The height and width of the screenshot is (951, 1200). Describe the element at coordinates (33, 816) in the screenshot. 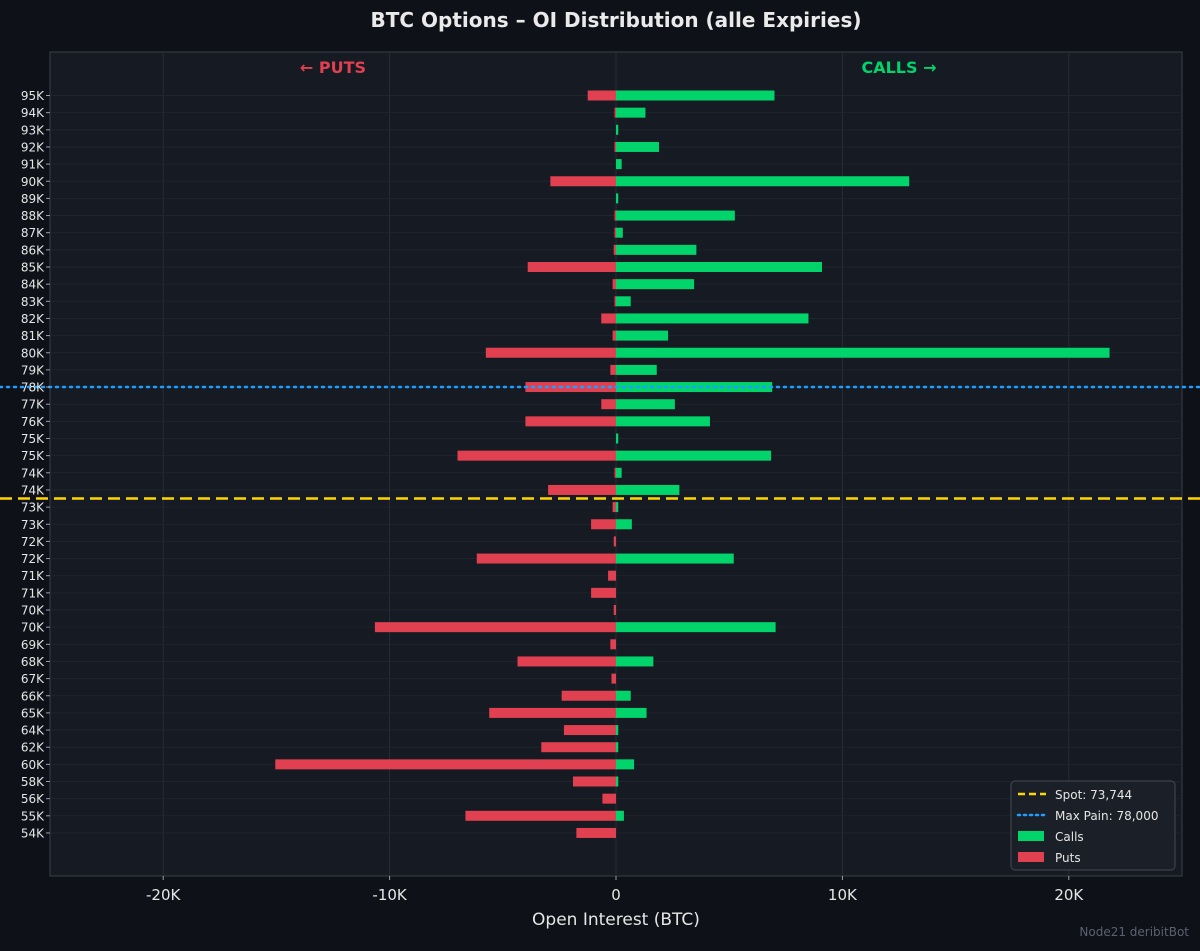

I see `y-tick-label: 55K` at that location.